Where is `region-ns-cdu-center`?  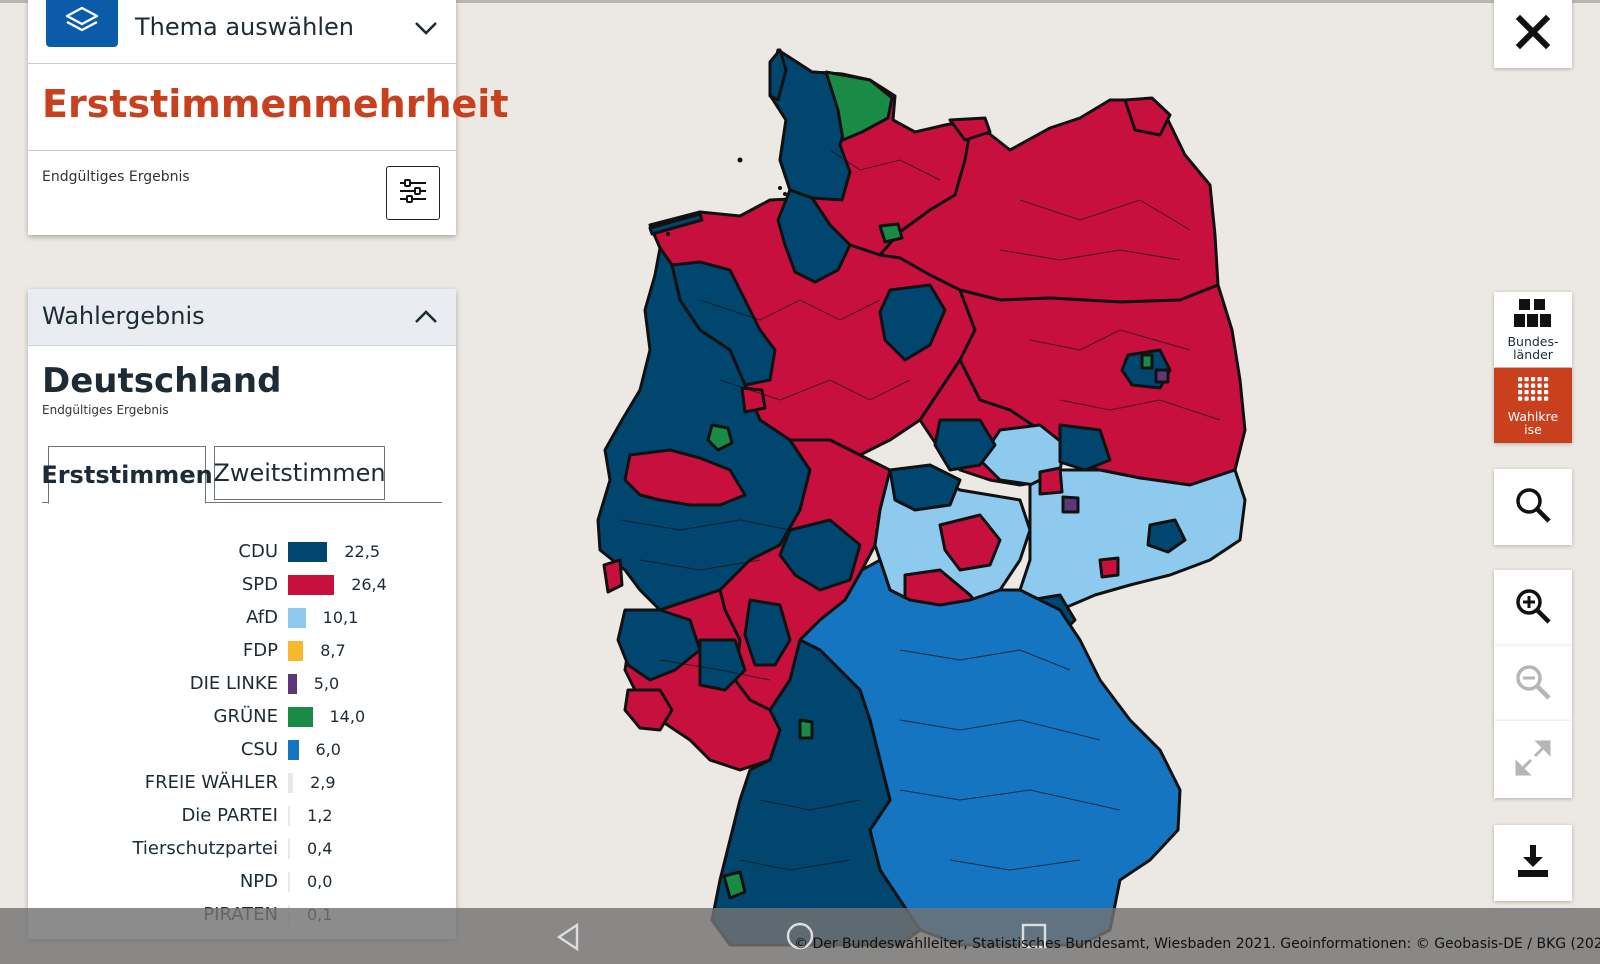 region-ns-cdu-center is located at coordinates (912, 322).